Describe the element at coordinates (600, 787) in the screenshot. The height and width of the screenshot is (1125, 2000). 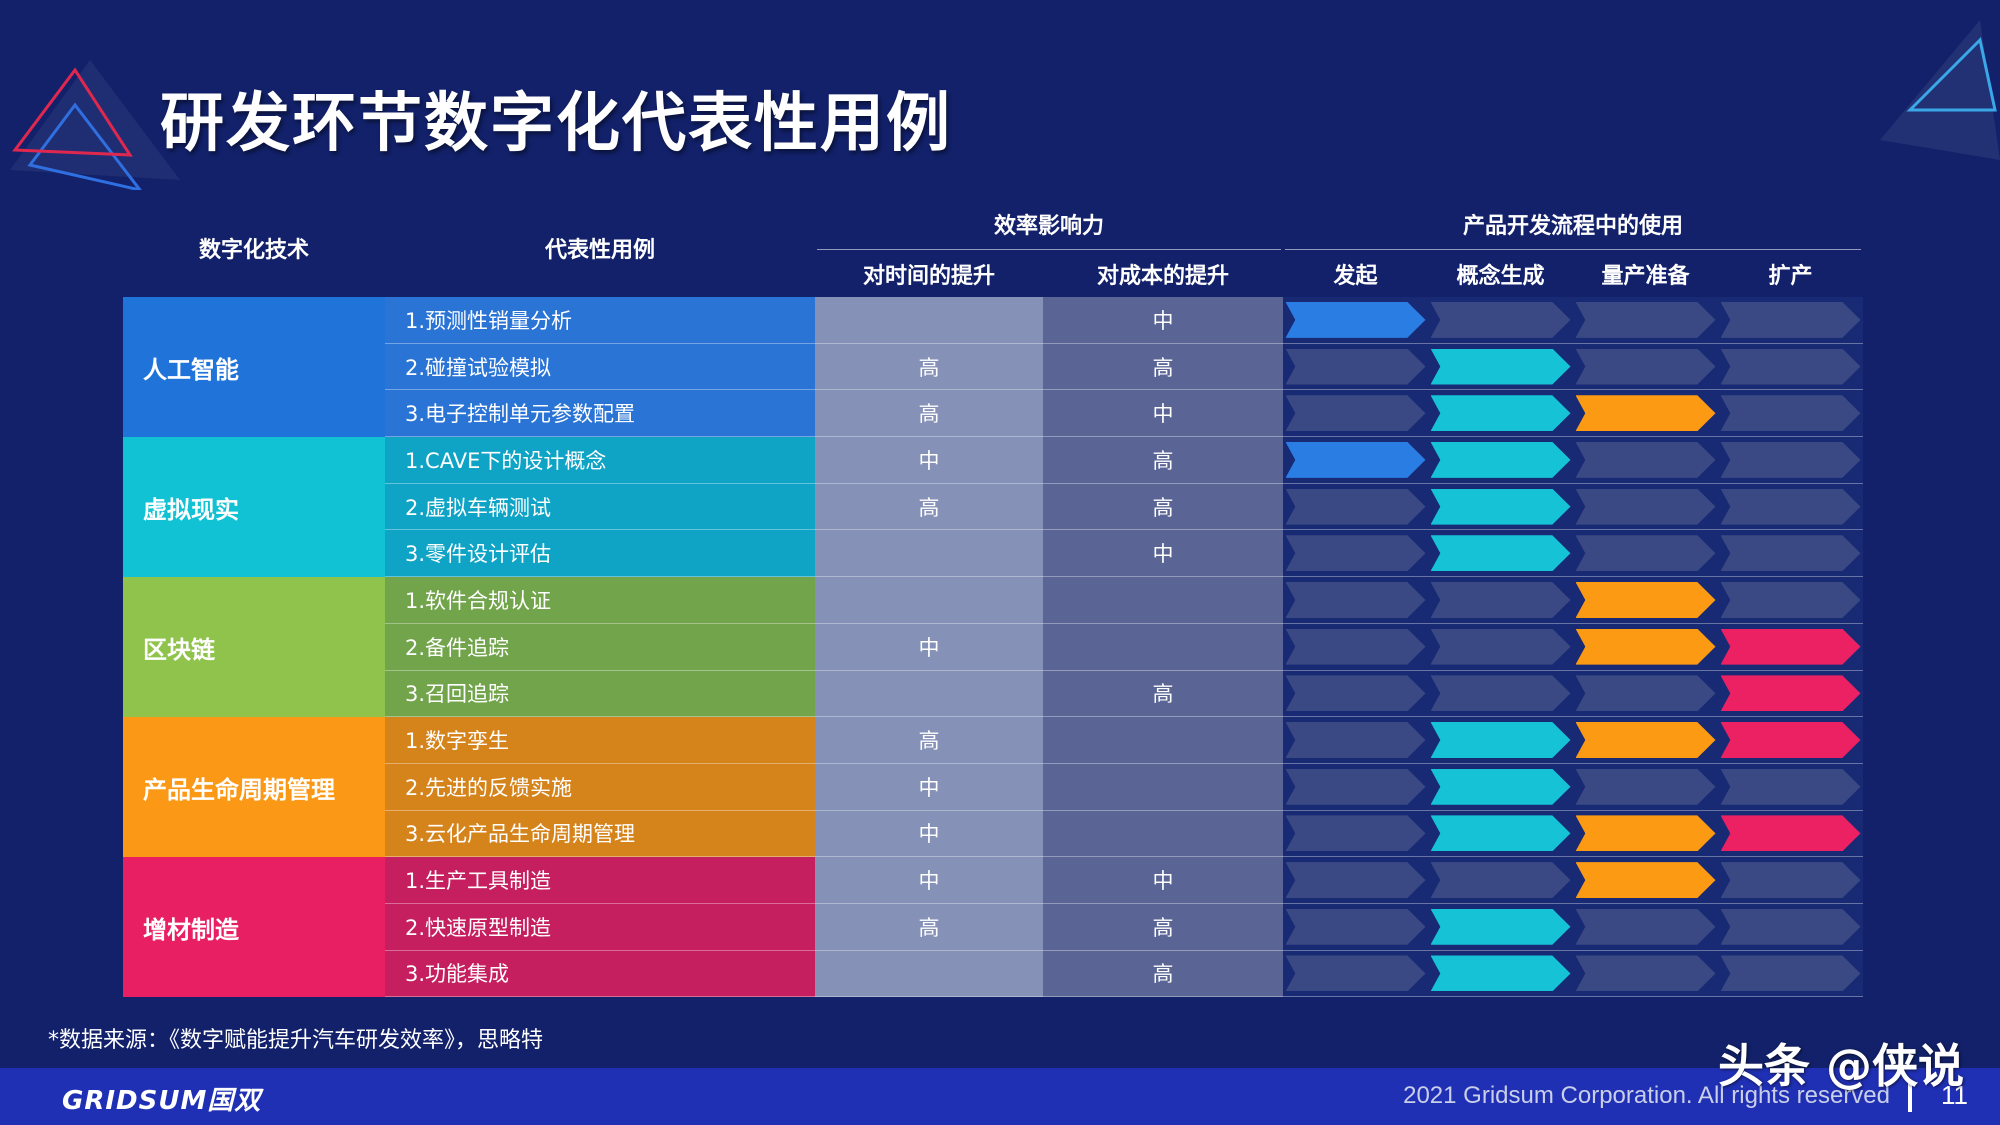
I see `use-case-label: 2.先进的反馈实施` at that location.